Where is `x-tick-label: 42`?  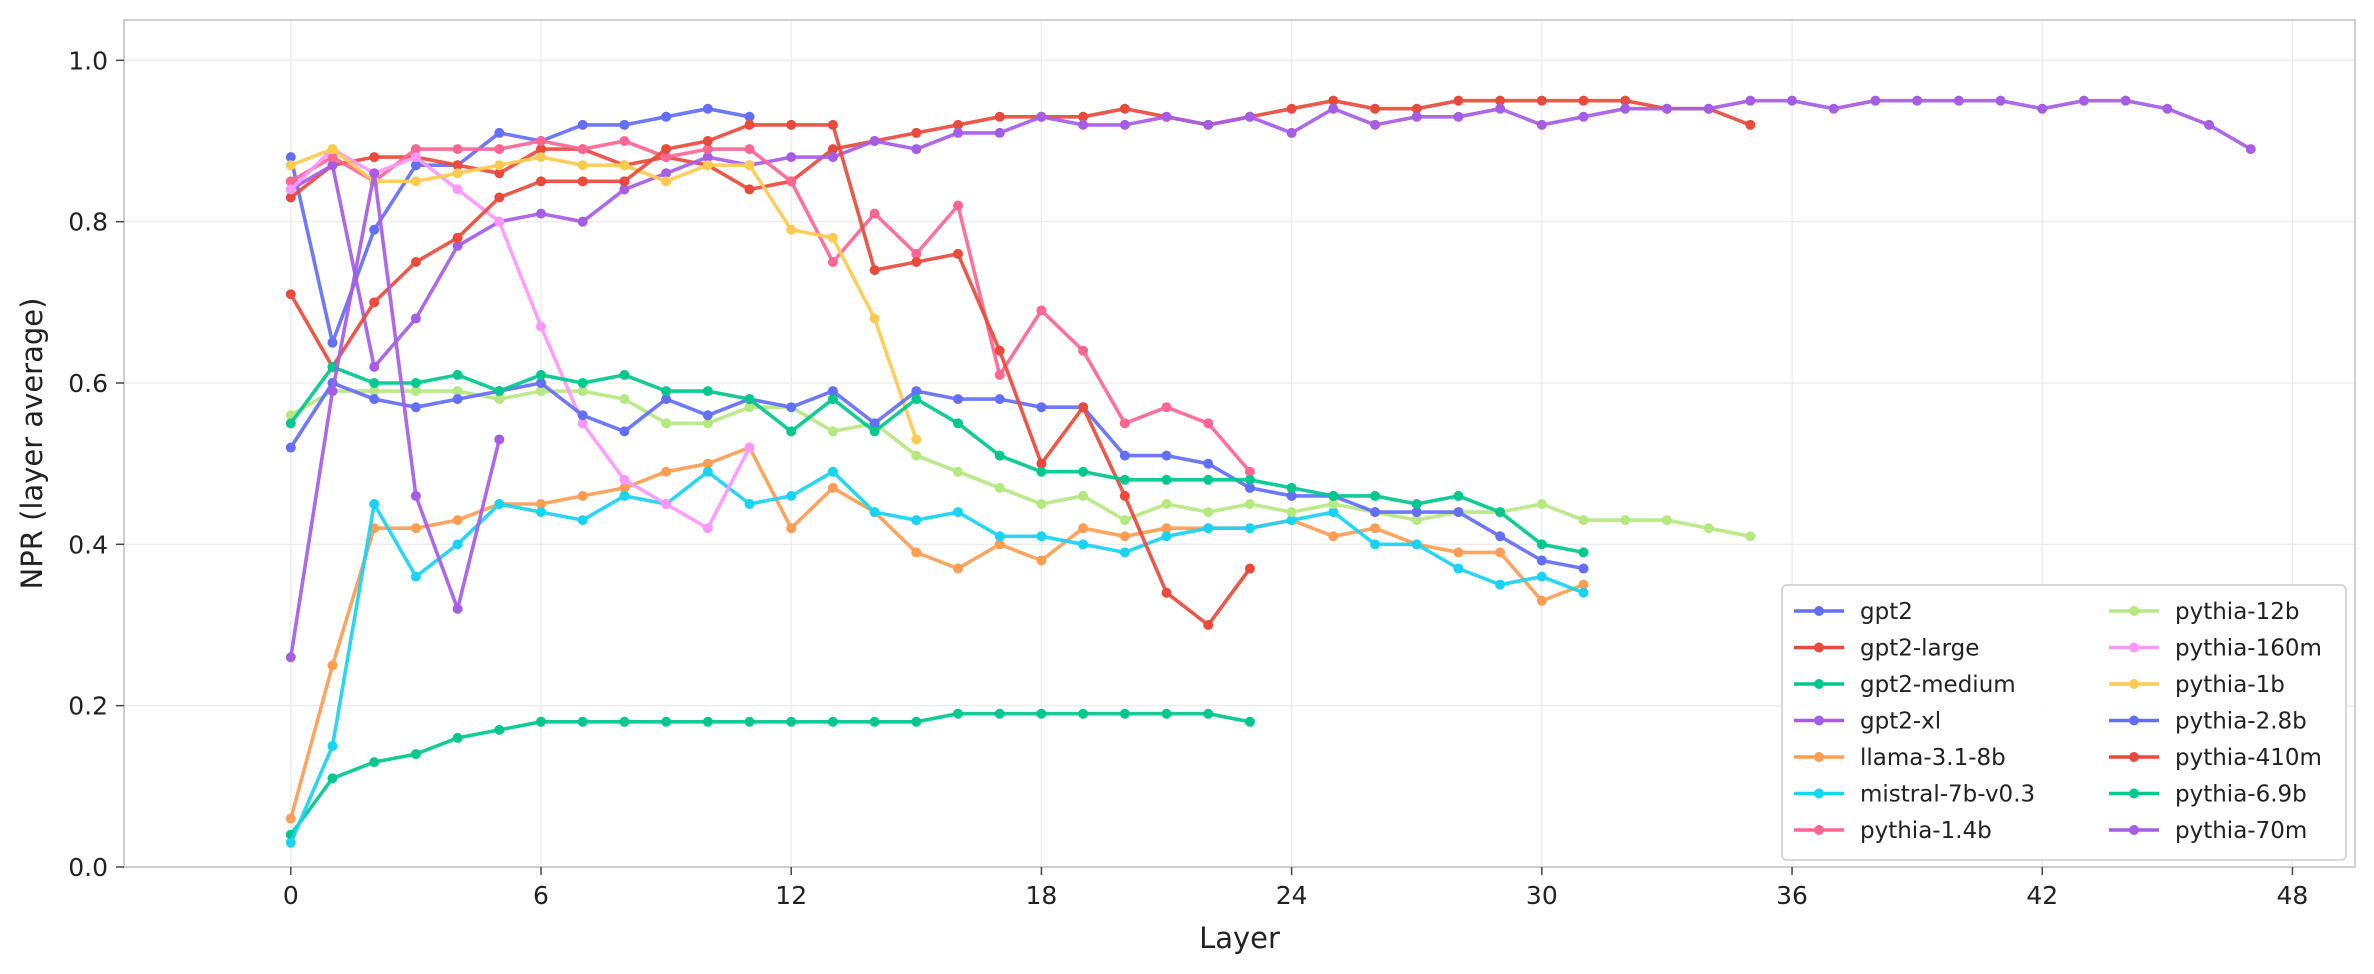
x-tick-label: 42 is located at coordinates (2042, 895).